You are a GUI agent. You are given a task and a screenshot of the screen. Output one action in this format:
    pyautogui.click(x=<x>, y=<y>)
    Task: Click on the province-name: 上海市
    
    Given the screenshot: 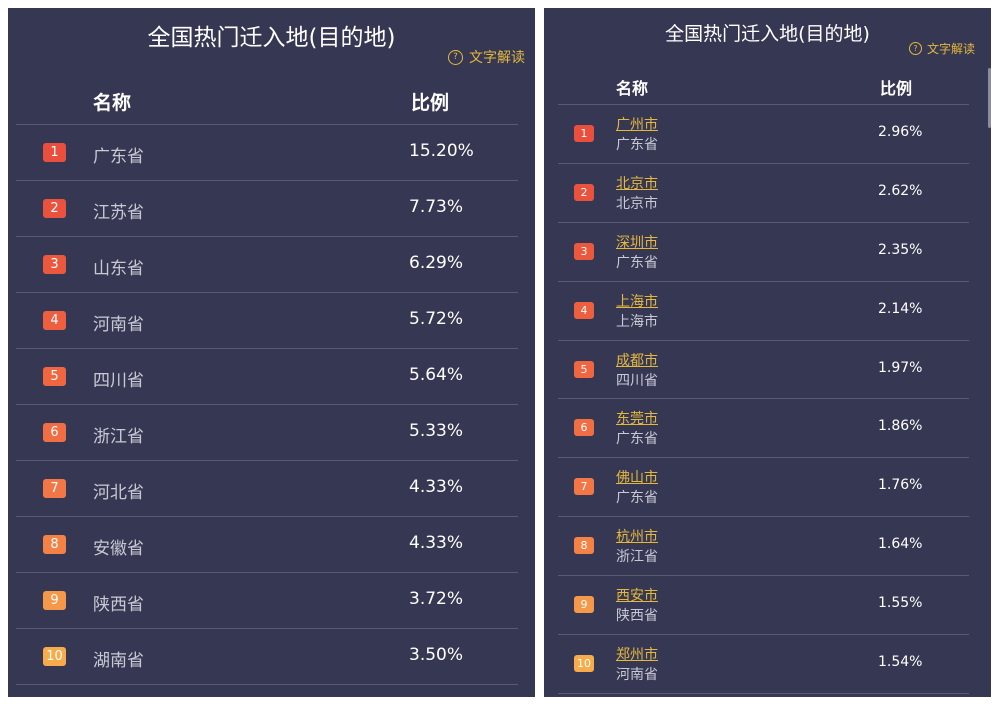 What is the action you would take?
    pyautogui.click(x=637, y=321)
    